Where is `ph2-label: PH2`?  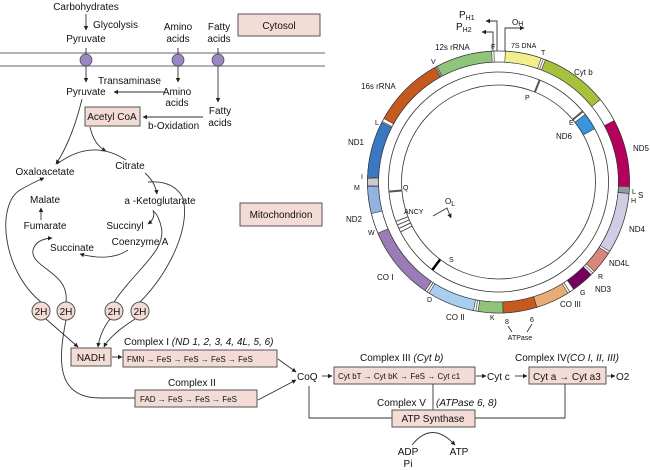 ph2-label: PH2 is located at coordinates (464, 28).